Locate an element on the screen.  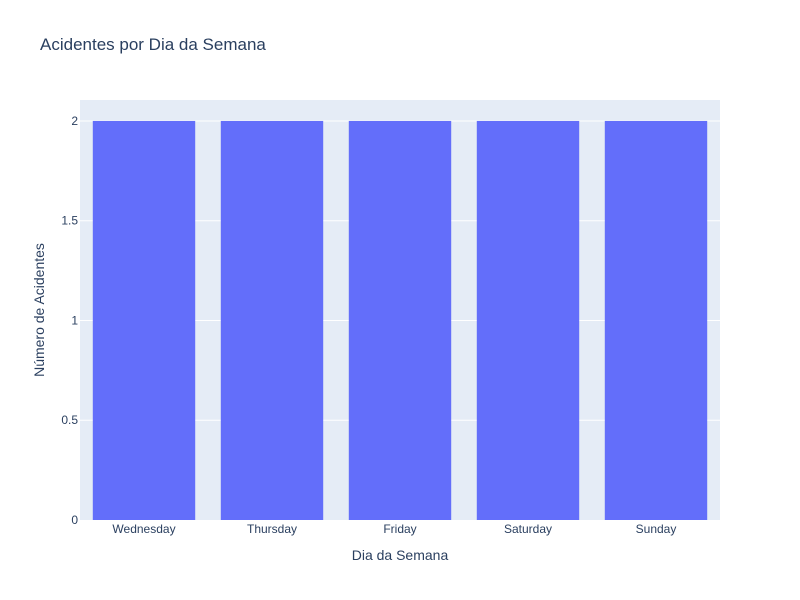
bar-wednesday is located at coordinates (144, 320).